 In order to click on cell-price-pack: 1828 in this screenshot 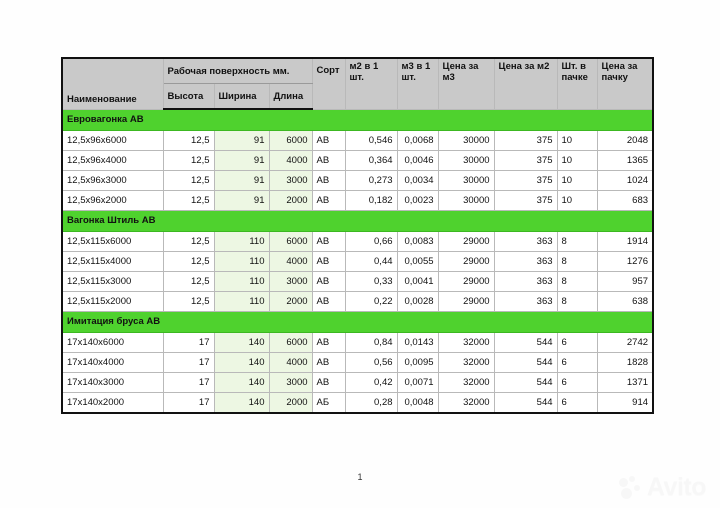, I will do `click(625, 362)`.